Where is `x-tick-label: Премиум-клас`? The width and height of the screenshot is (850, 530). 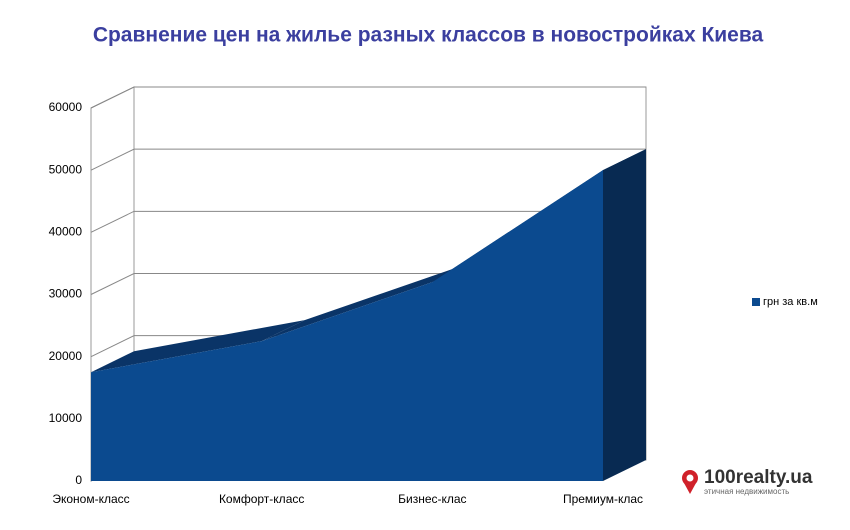 x-tick-label: Премиум-клас is located at coordinates (603, 499).